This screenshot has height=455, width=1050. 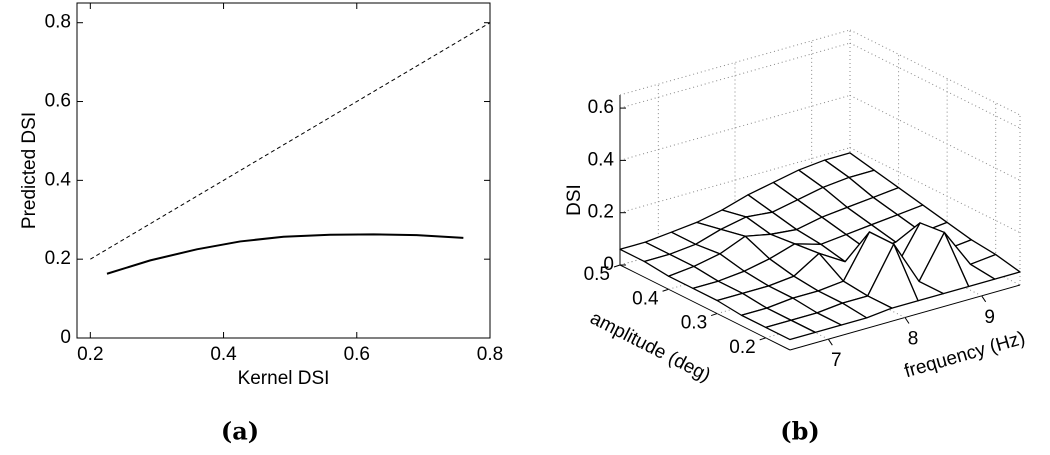 I want to click on z-tick-label: 0, so click(x=608, y=264).